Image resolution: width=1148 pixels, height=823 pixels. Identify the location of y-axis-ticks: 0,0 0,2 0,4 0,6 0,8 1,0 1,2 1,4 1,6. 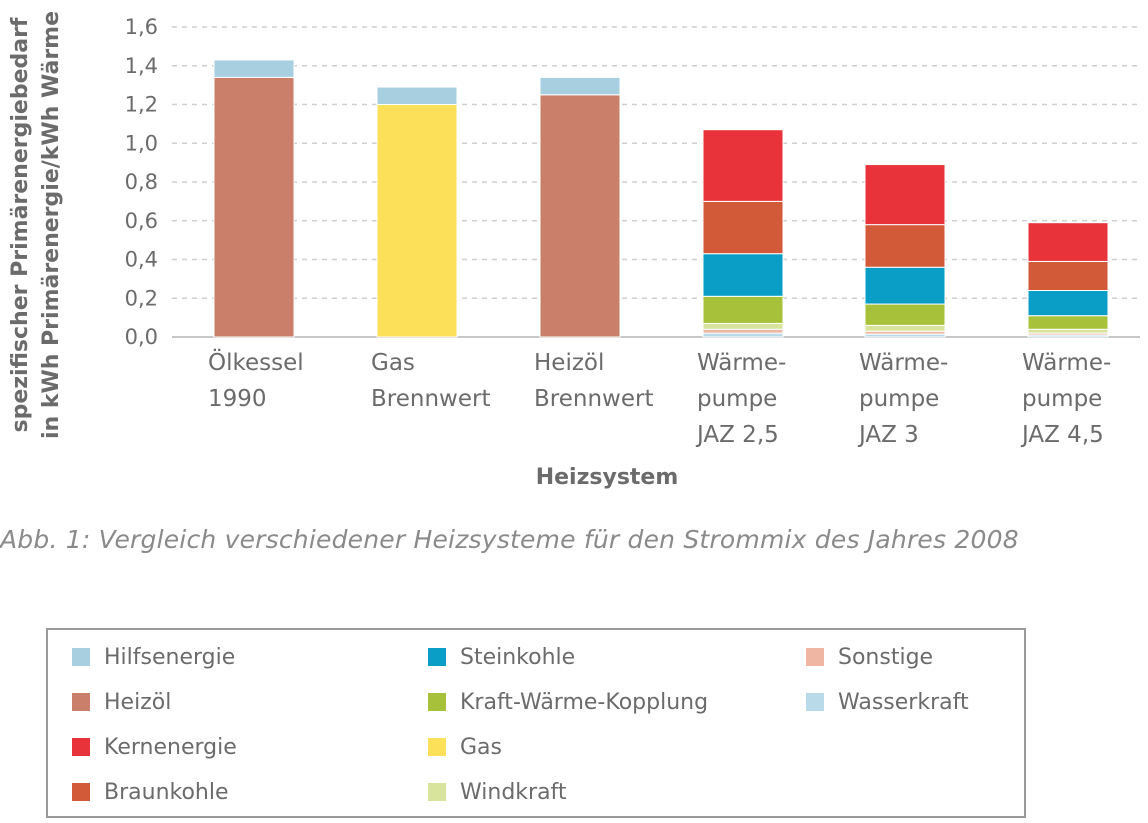
(141, 182).